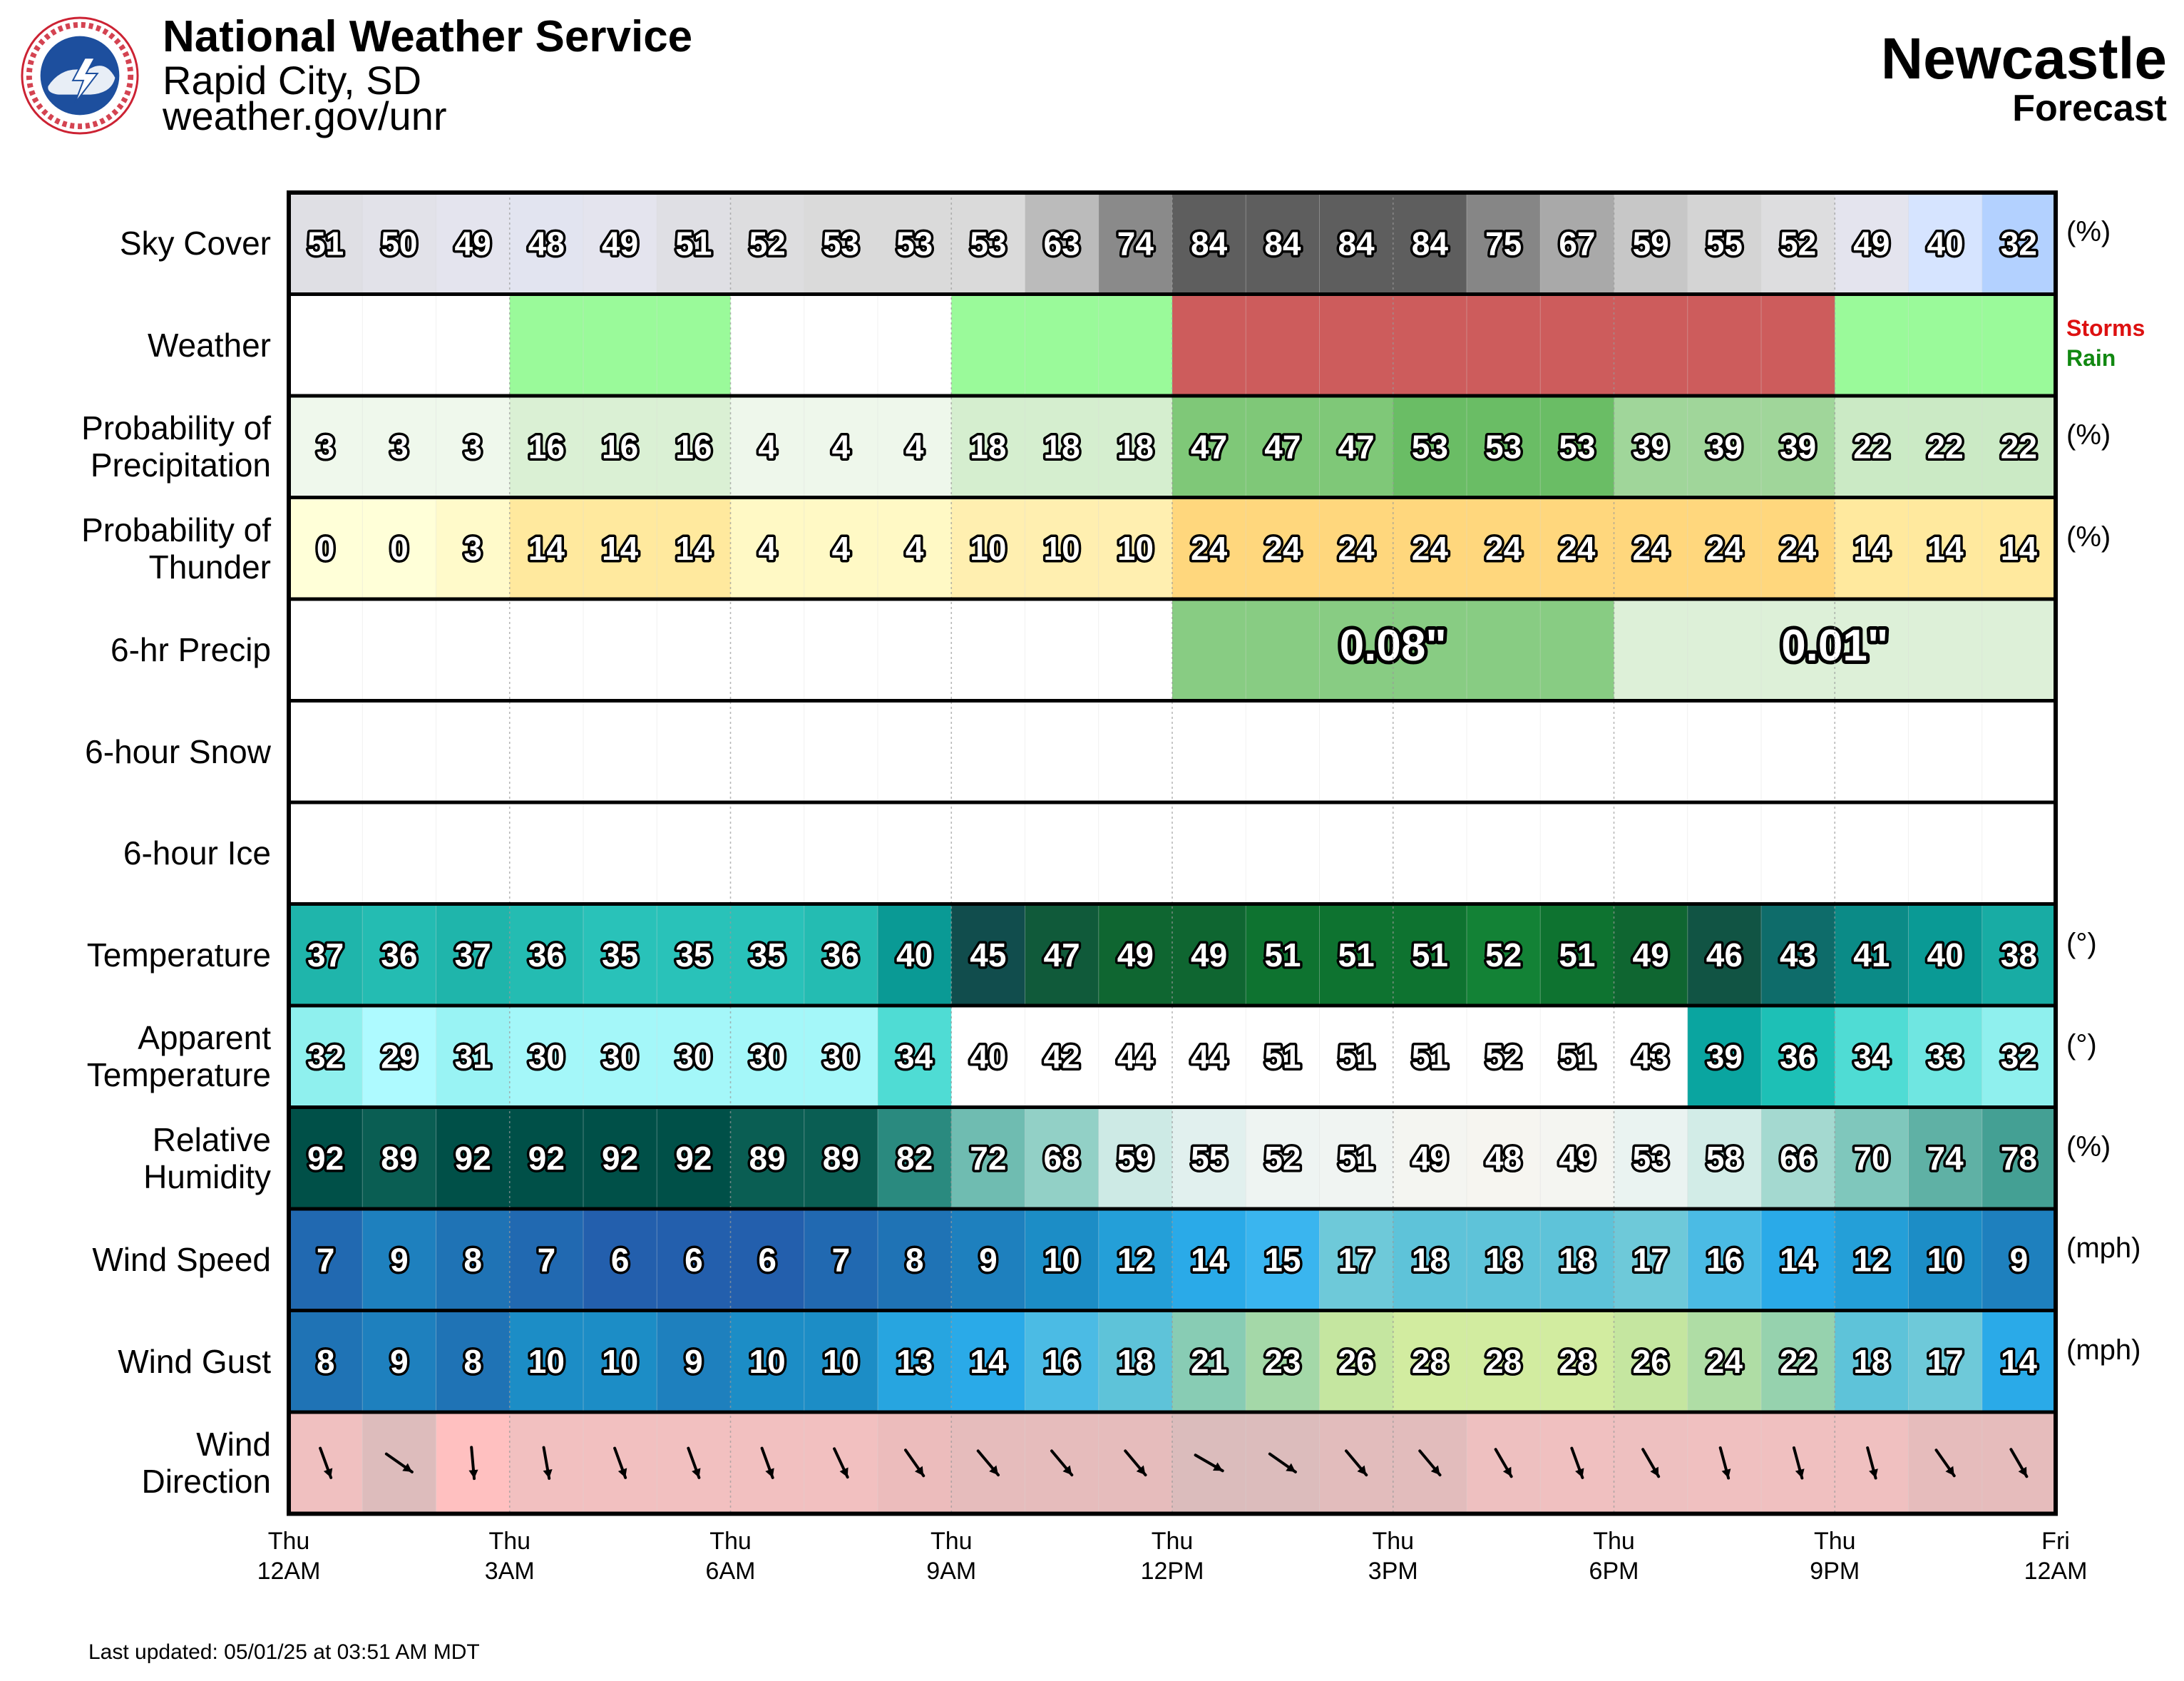 This screenshot has width=2184, height=1681. Describe the element at coordinates (292, 80) in the screenshot. I see `office-location: Rapid City, SD` at that location.